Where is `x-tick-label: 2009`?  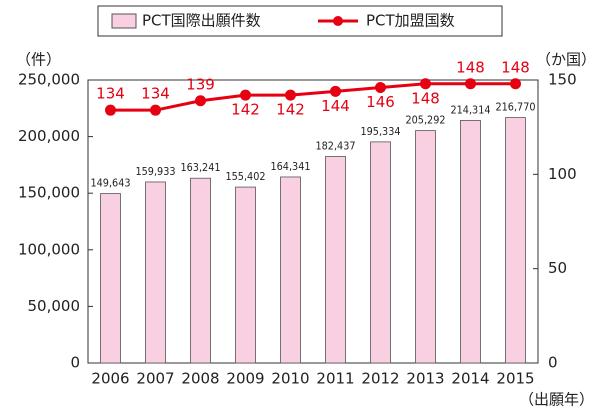 x-tick-label: 2009 is located at coordinates (245, 379).